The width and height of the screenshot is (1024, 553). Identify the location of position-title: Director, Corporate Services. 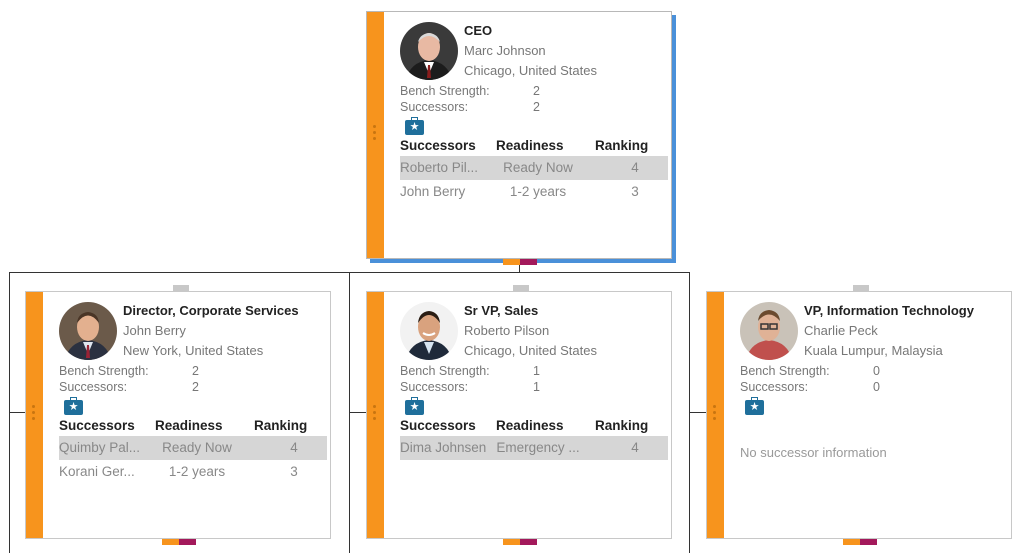
(211, 310).